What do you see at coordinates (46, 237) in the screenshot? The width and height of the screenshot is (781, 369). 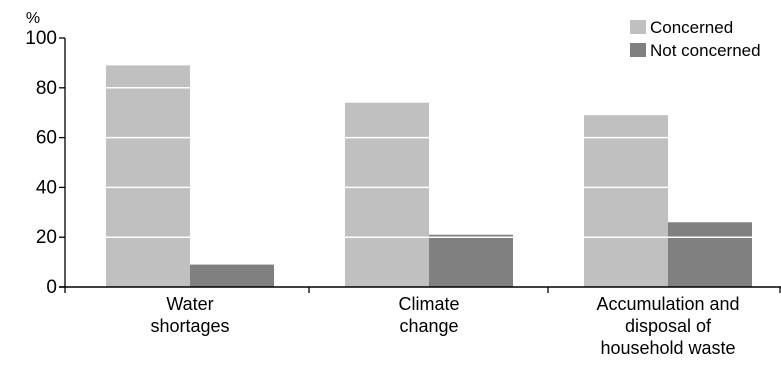 I see `y-tick-label: 20` at bounding box center [46, 237].